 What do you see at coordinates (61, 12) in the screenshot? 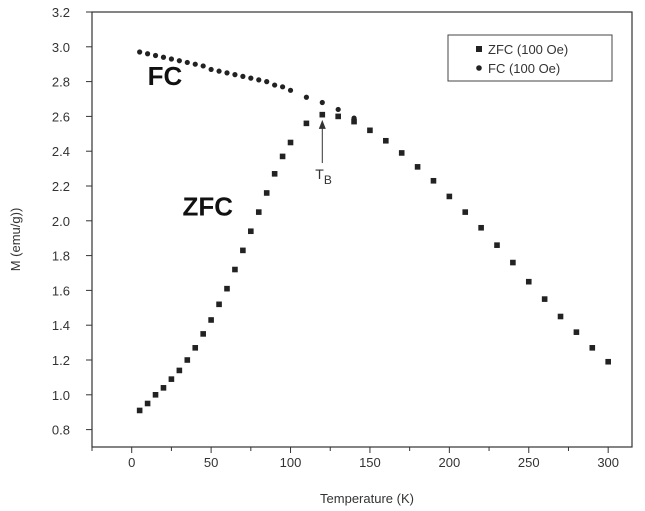
I see `y-tick-label: 3.2` at bounding box center [61, 12].